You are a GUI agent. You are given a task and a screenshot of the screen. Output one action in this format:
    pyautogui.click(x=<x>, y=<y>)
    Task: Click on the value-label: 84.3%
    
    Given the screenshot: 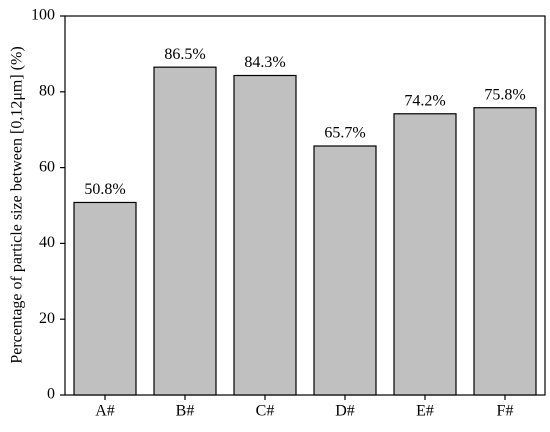 What is the action you would take?
    pyautogui.click(x=264, y=62)
    